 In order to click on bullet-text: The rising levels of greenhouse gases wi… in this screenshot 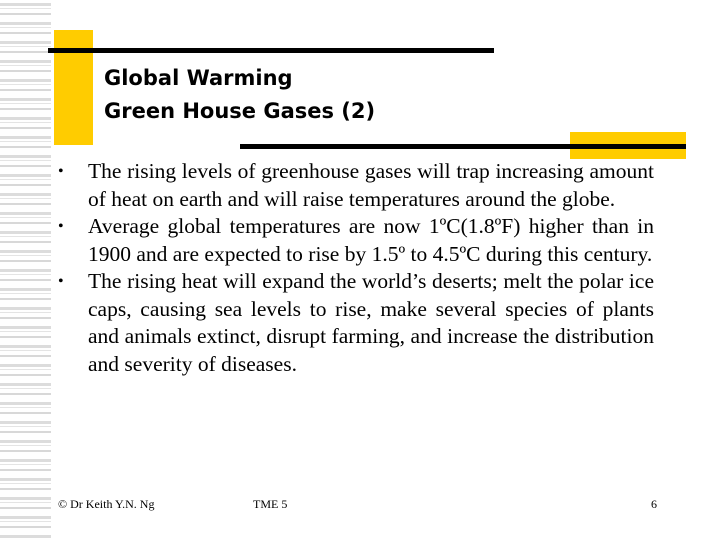, I will do `click(371, 185)`.